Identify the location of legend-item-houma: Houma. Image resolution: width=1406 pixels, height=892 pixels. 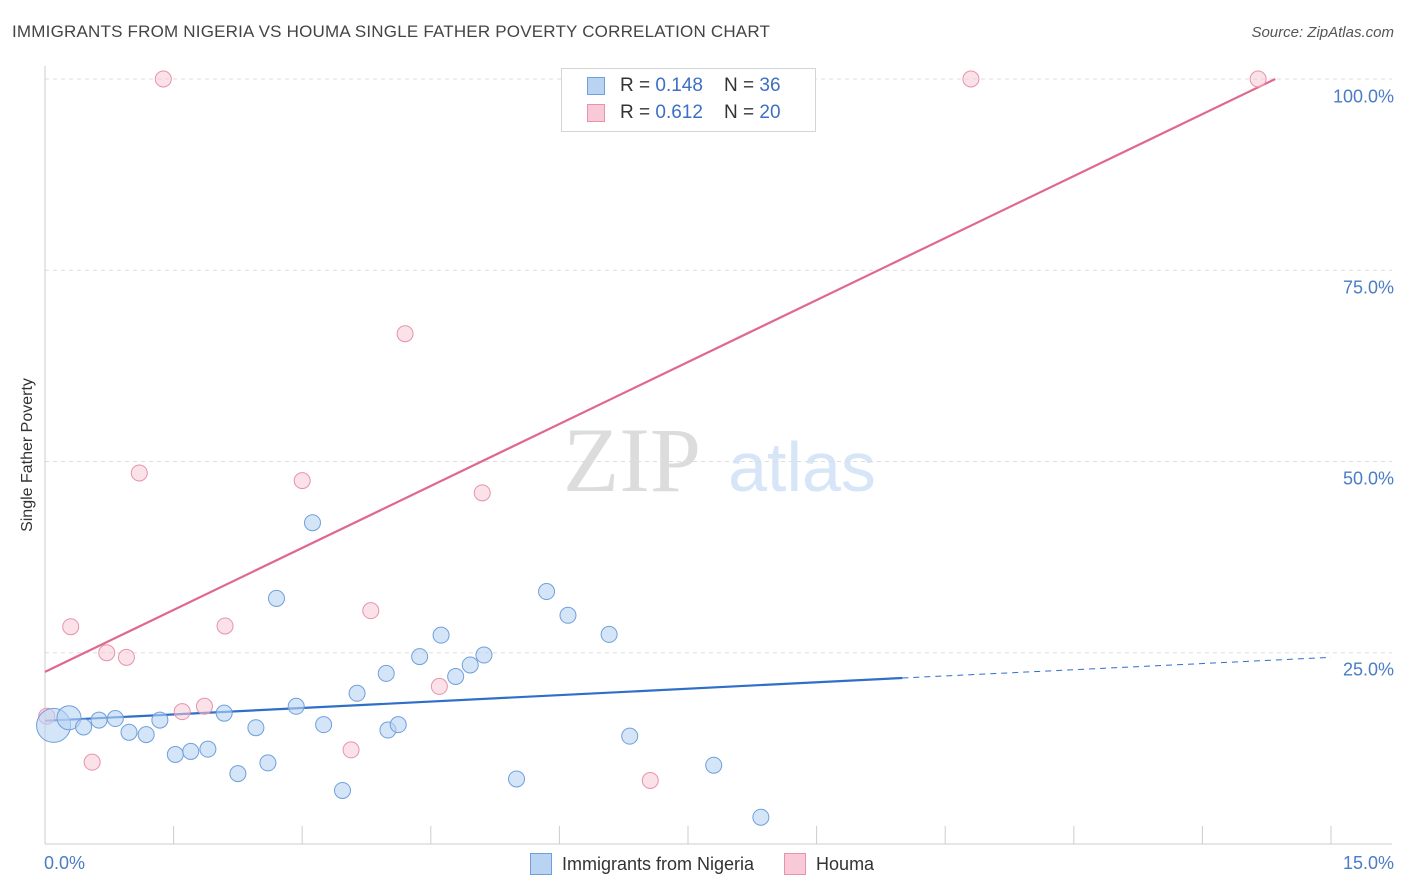
(829, 864).